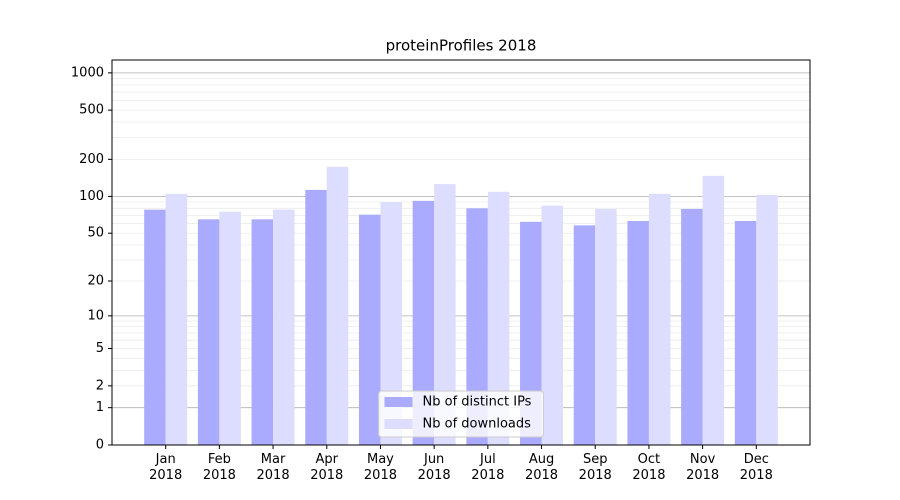 The image size is (900, 500). What do you see at coordinates (166, 467) in the screenshot?
I see `x-tick-label: Jan 2018` at bounding box center [166, 467].